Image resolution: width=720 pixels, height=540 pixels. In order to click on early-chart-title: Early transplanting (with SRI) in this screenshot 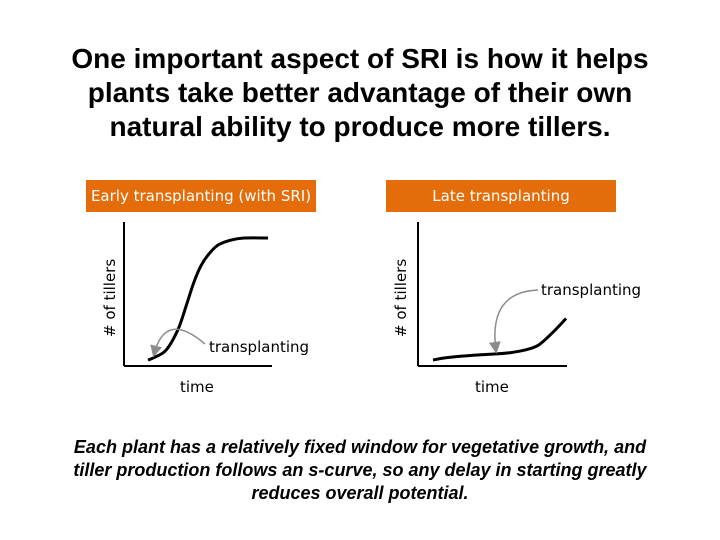, I will do `click(201, 196)`.